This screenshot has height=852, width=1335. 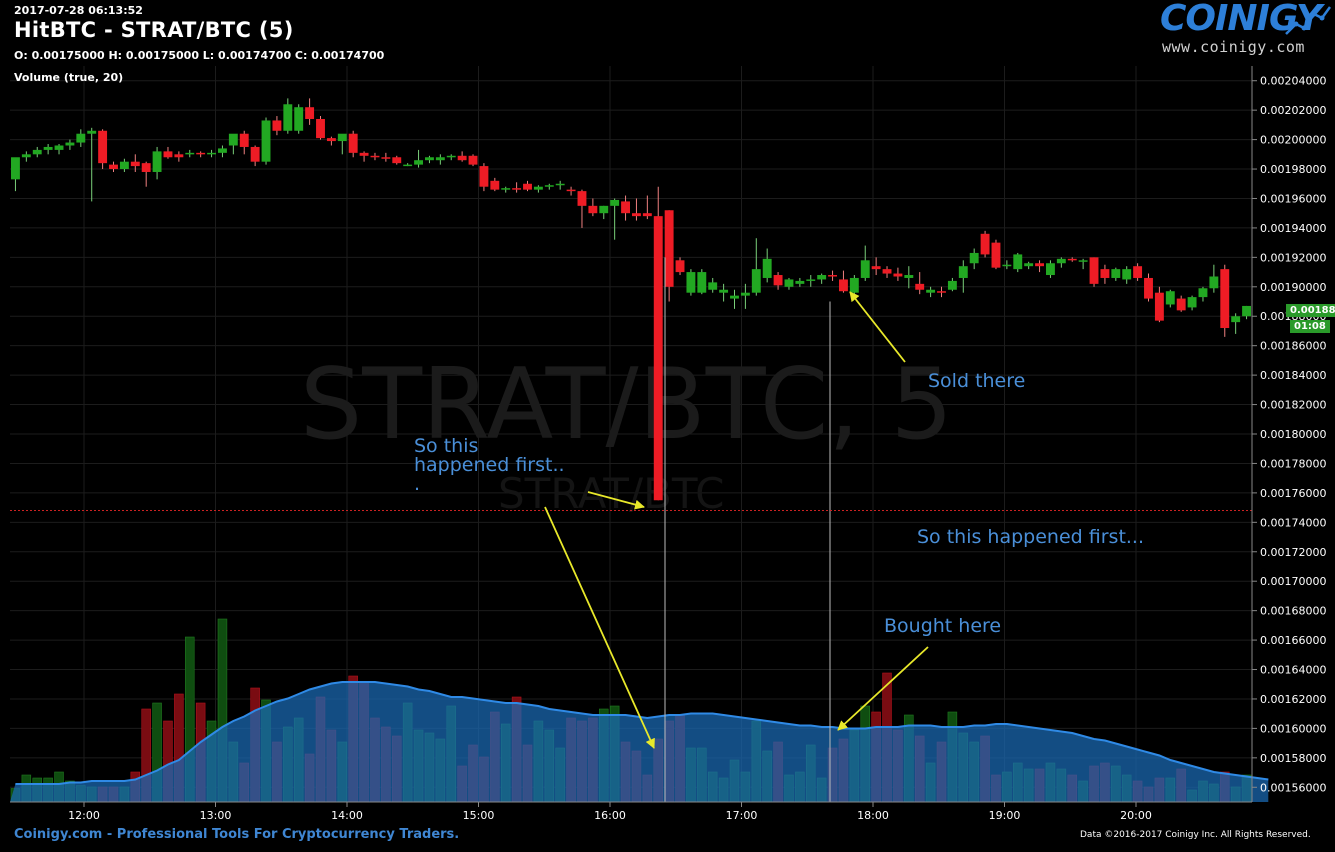 I want to click on y-tick-label: 0.00204000, so click(x=1293, y=81).